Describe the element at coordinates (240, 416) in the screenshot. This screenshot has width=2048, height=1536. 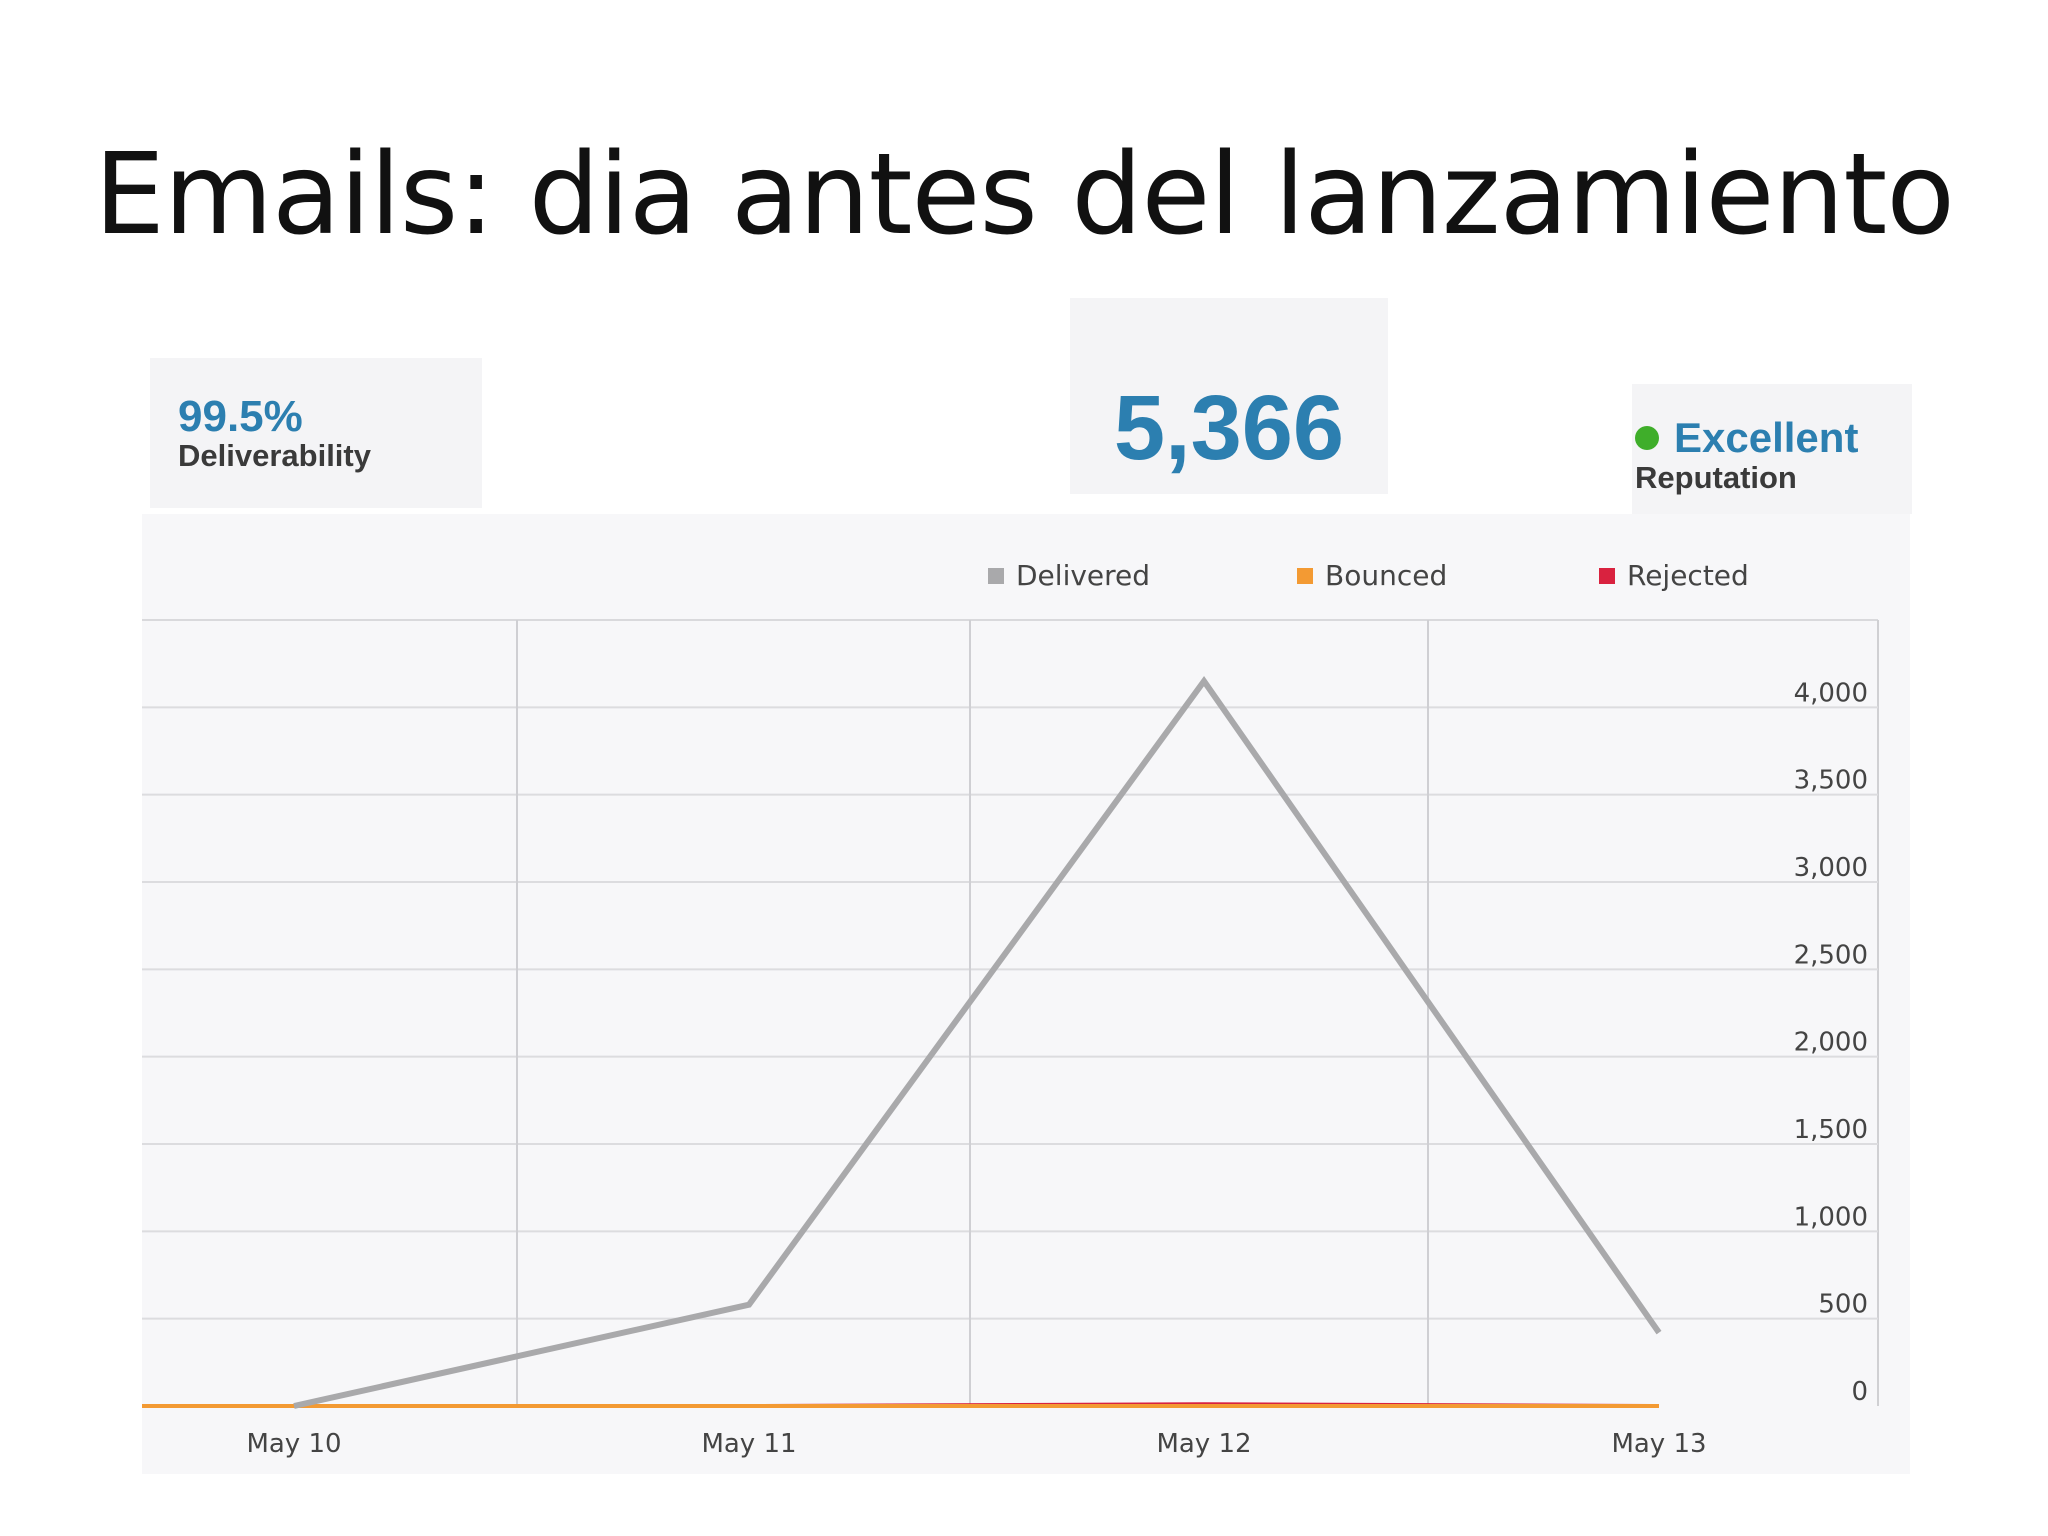
I see `deliverability-value: 99.5%` at that location.